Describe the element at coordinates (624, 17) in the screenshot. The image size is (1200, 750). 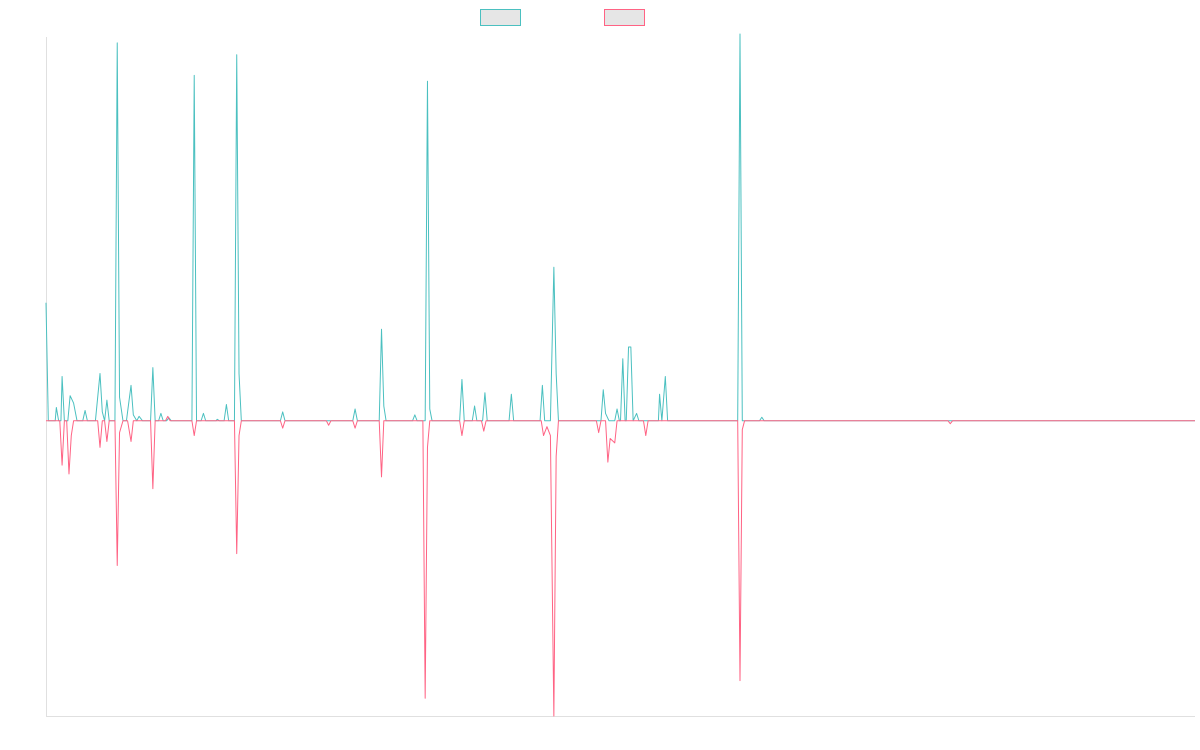
I see `legend-swatch-series-b` at that location.